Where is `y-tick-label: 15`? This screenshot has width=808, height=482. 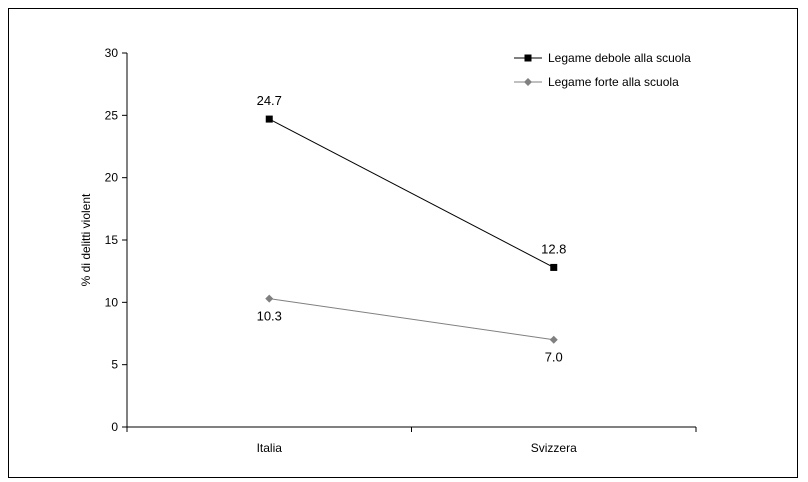 y-tick-label: 15 is located at coordinates (112, 240).